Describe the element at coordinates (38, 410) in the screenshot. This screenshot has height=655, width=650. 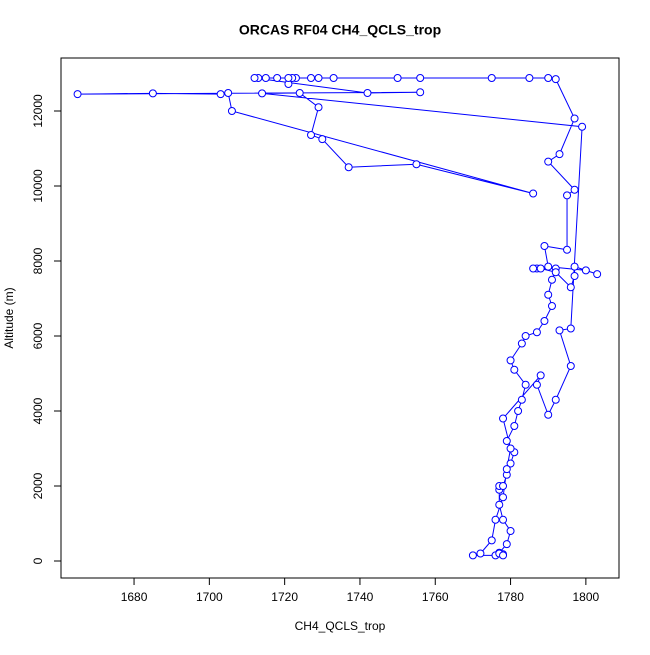
I see `y-tick-label: 4000` at that location.